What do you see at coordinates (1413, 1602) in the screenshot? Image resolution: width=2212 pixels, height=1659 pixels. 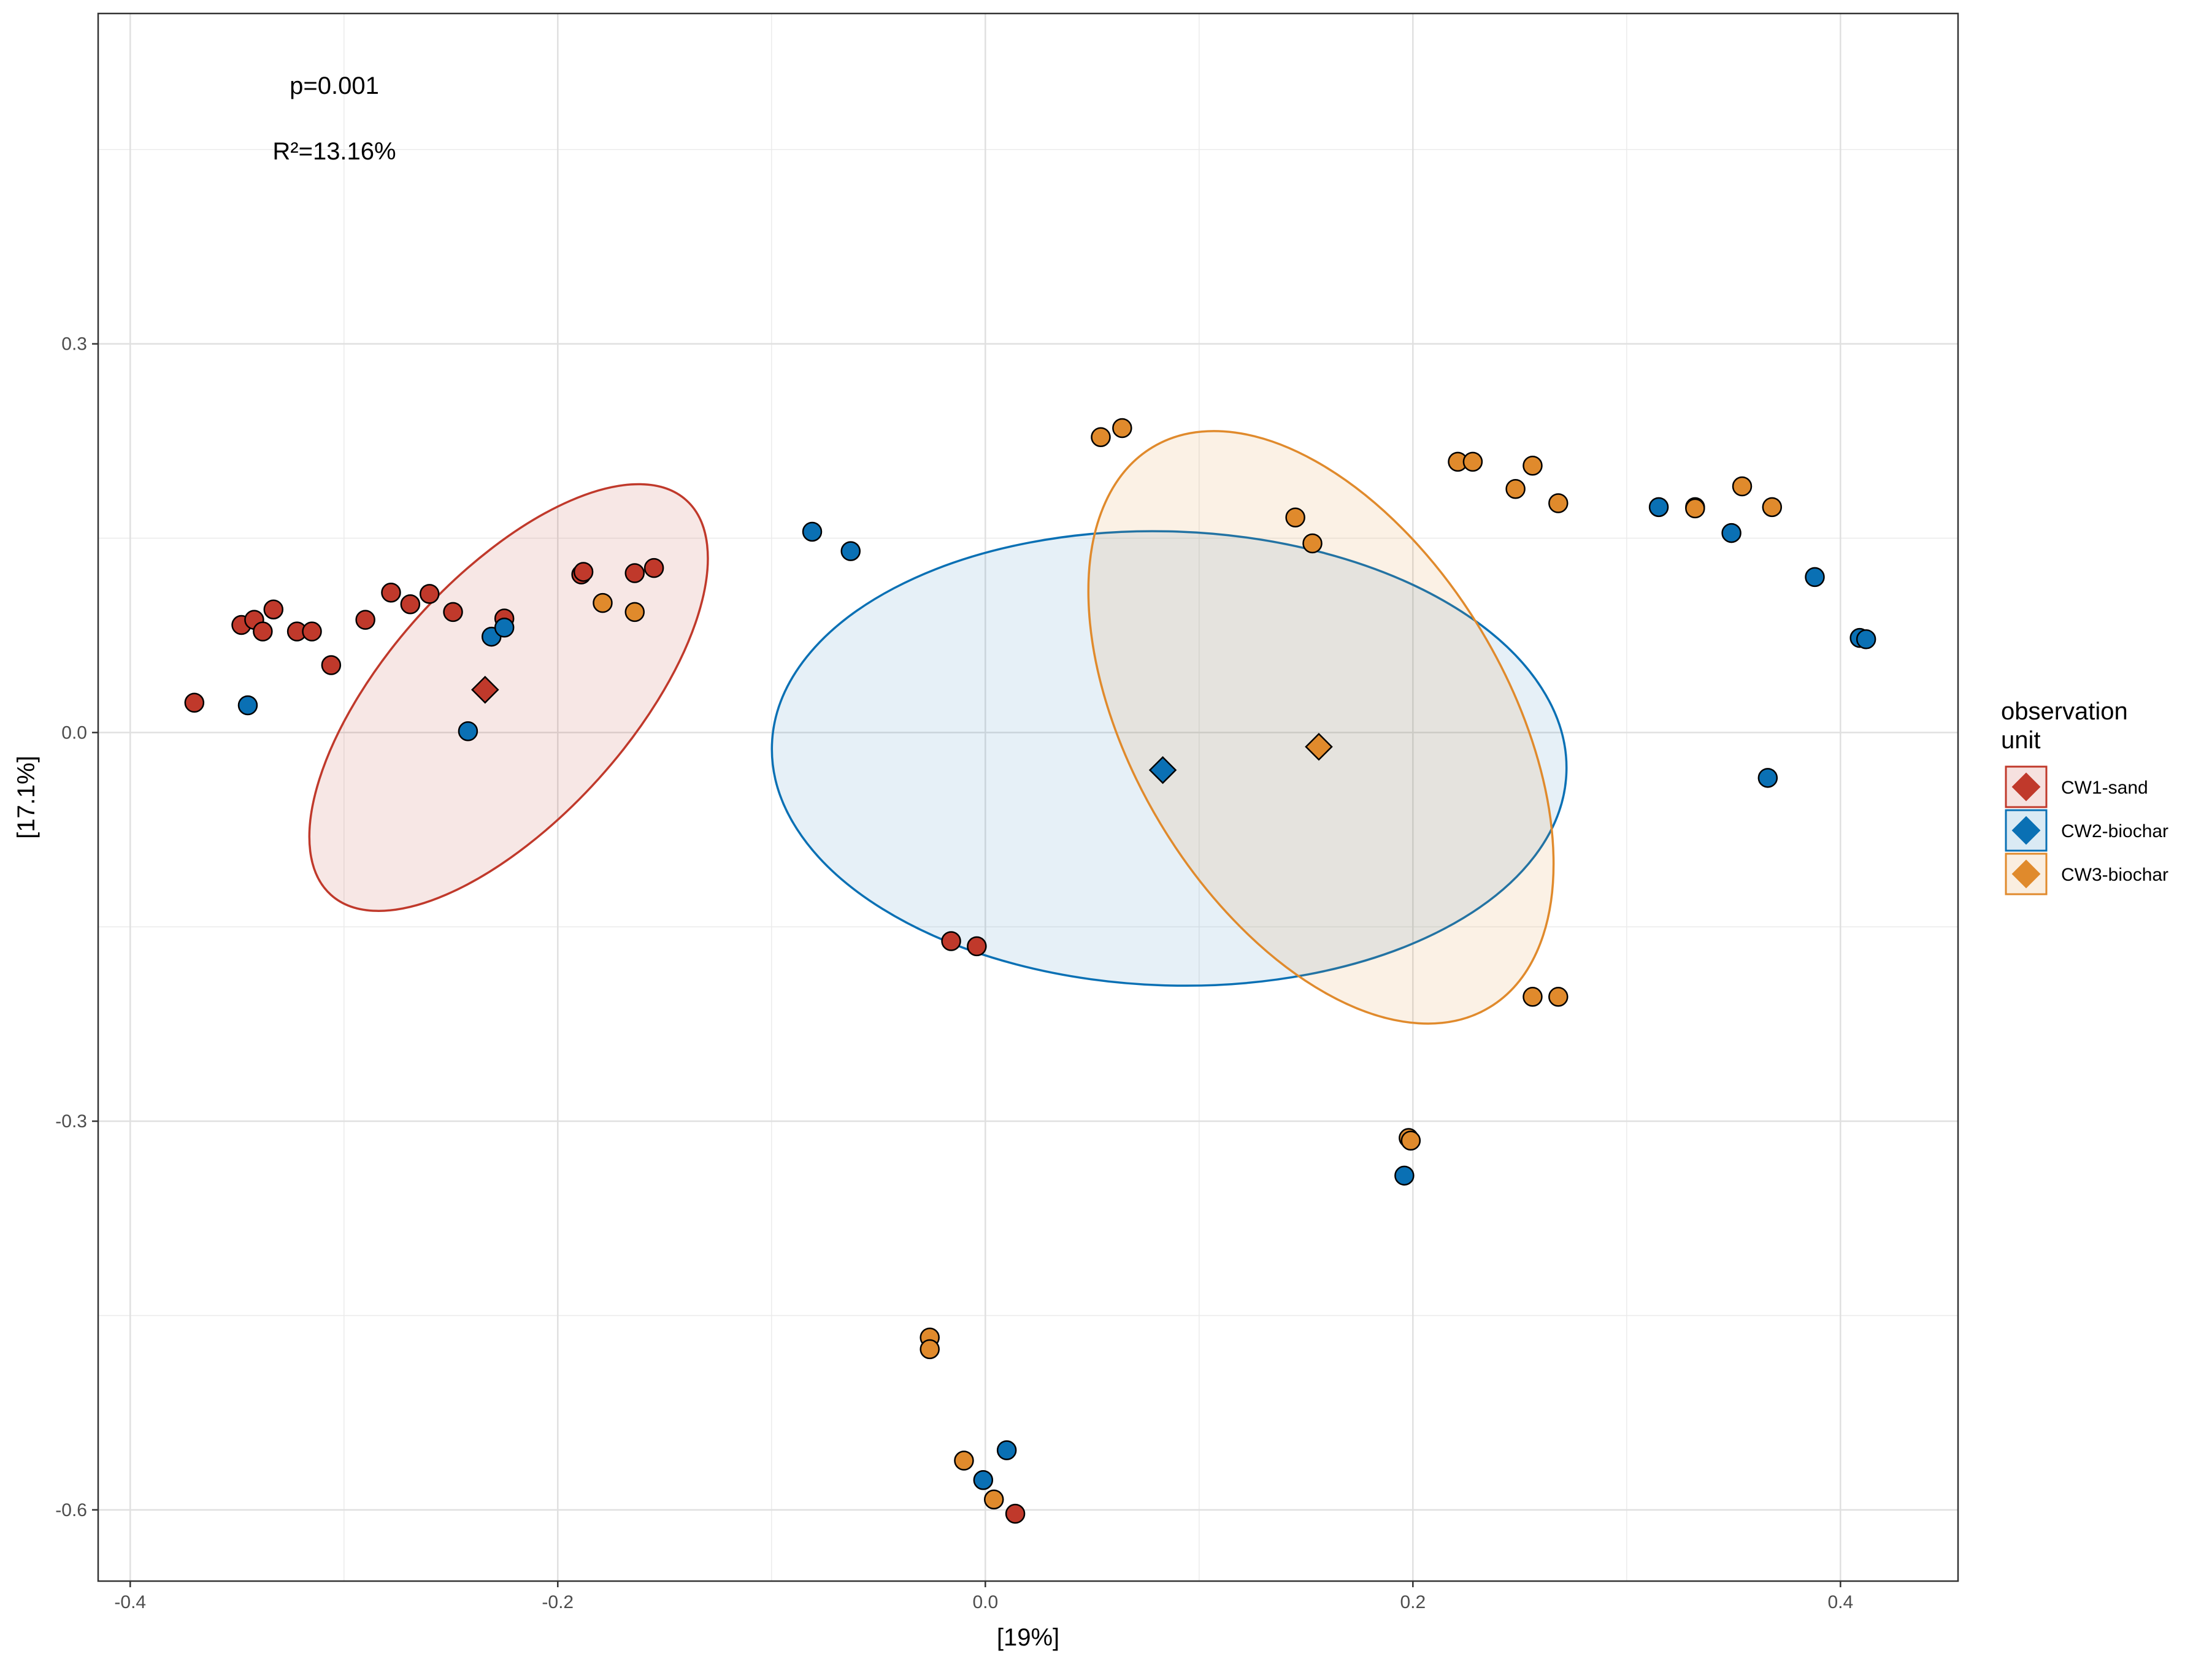 I see `x-tick-label: 0.2` at bounding box center [1413, 1602].